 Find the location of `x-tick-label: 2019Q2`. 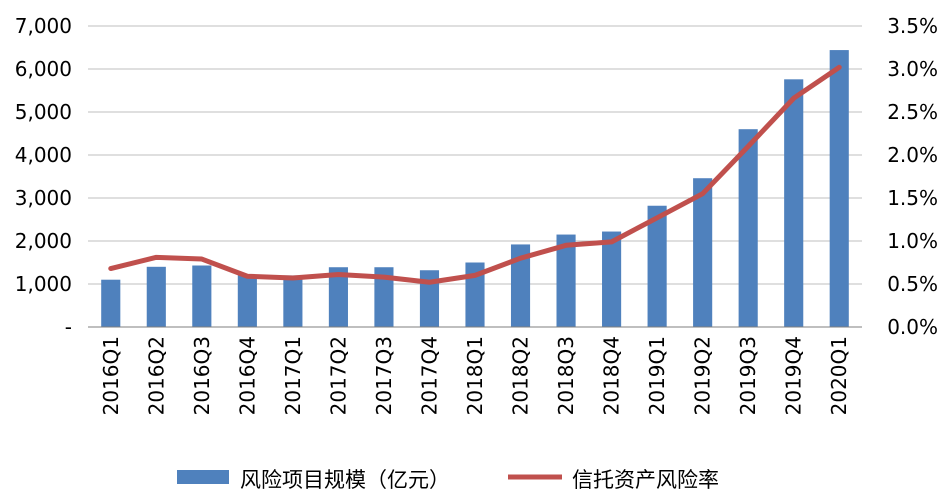

x-tick-label: 2019Q2 is located at coordinates (703, 375).